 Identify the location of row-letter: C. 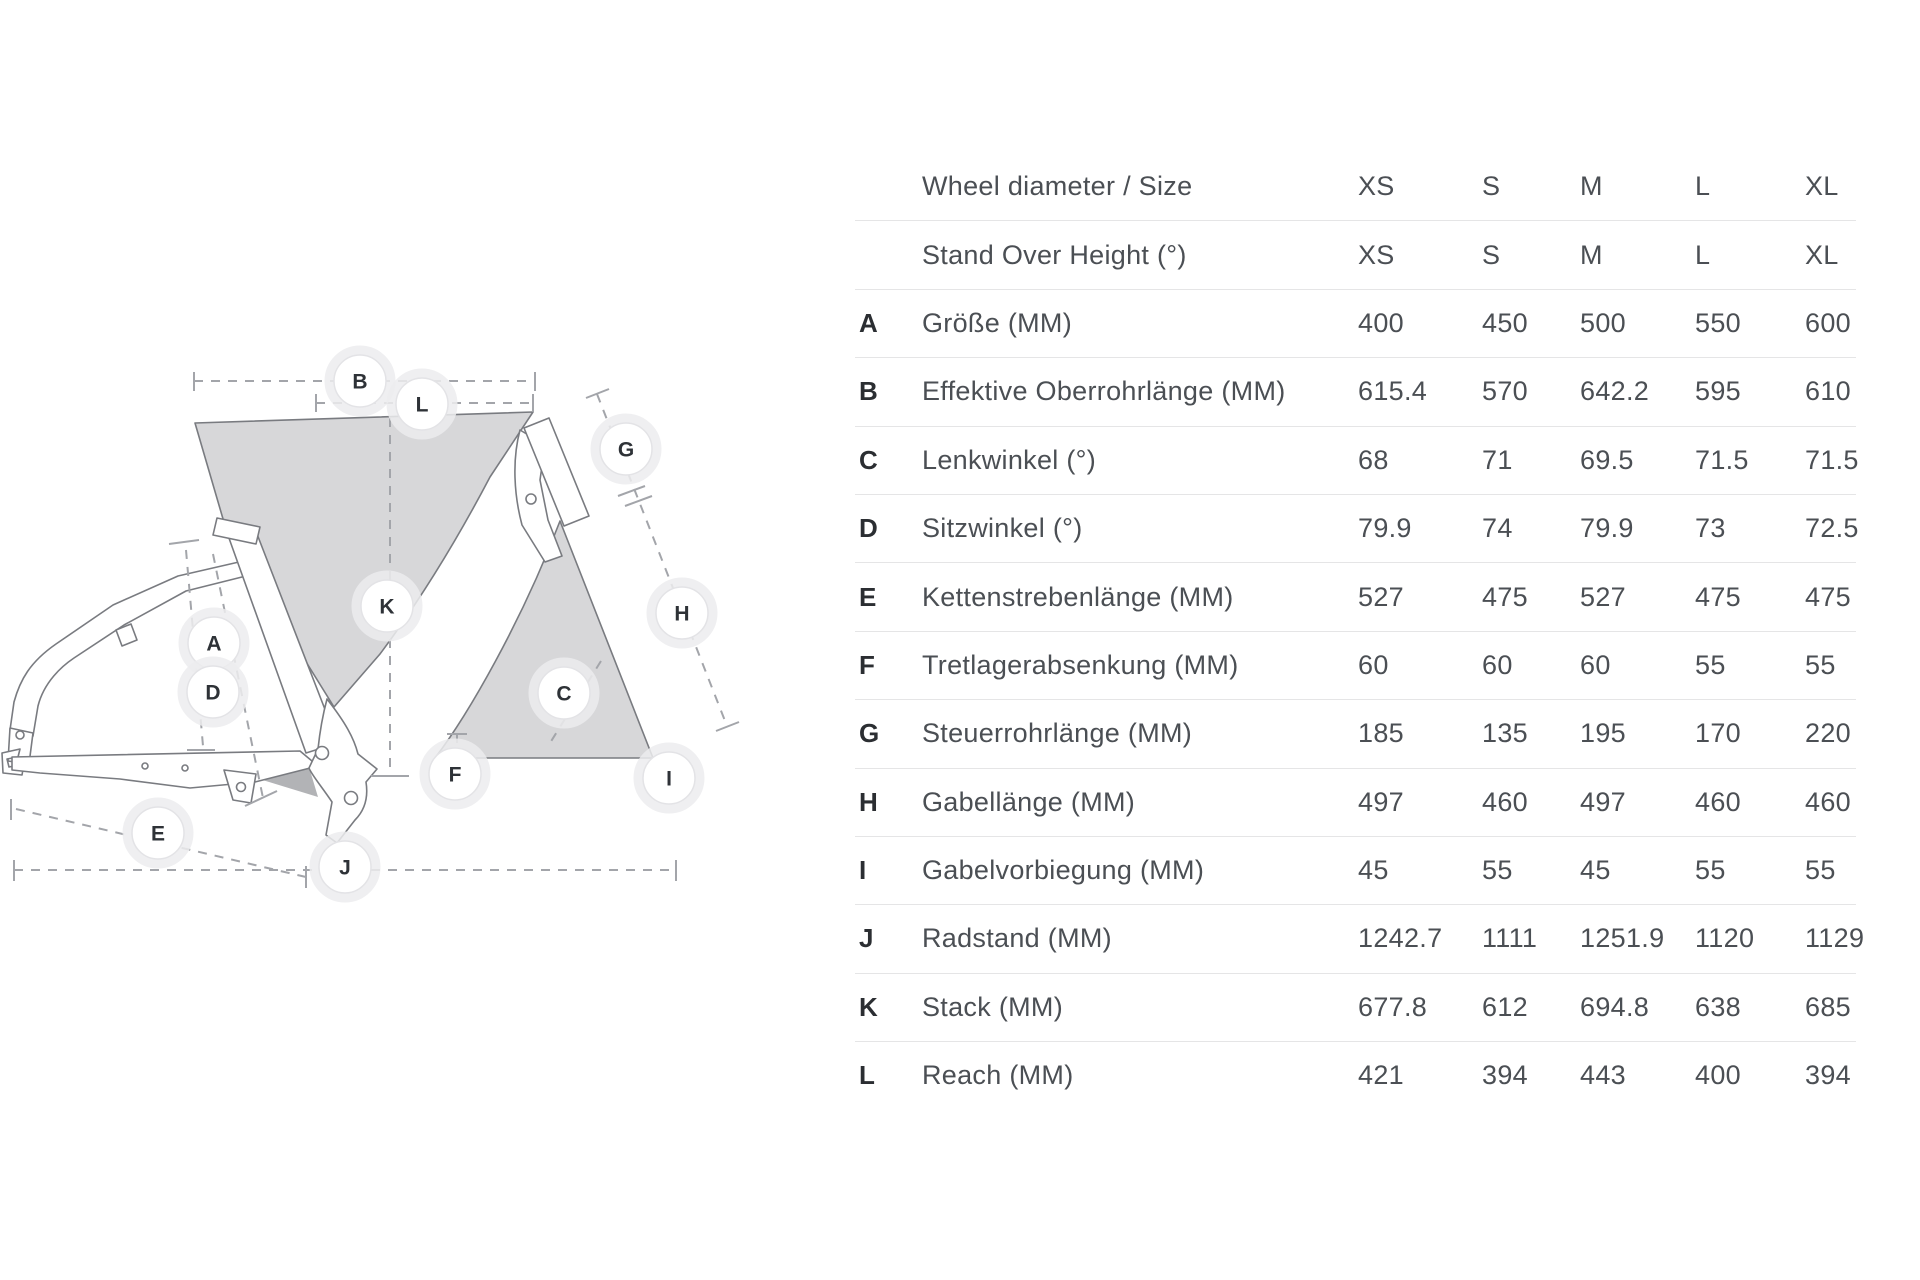
(869, 459).